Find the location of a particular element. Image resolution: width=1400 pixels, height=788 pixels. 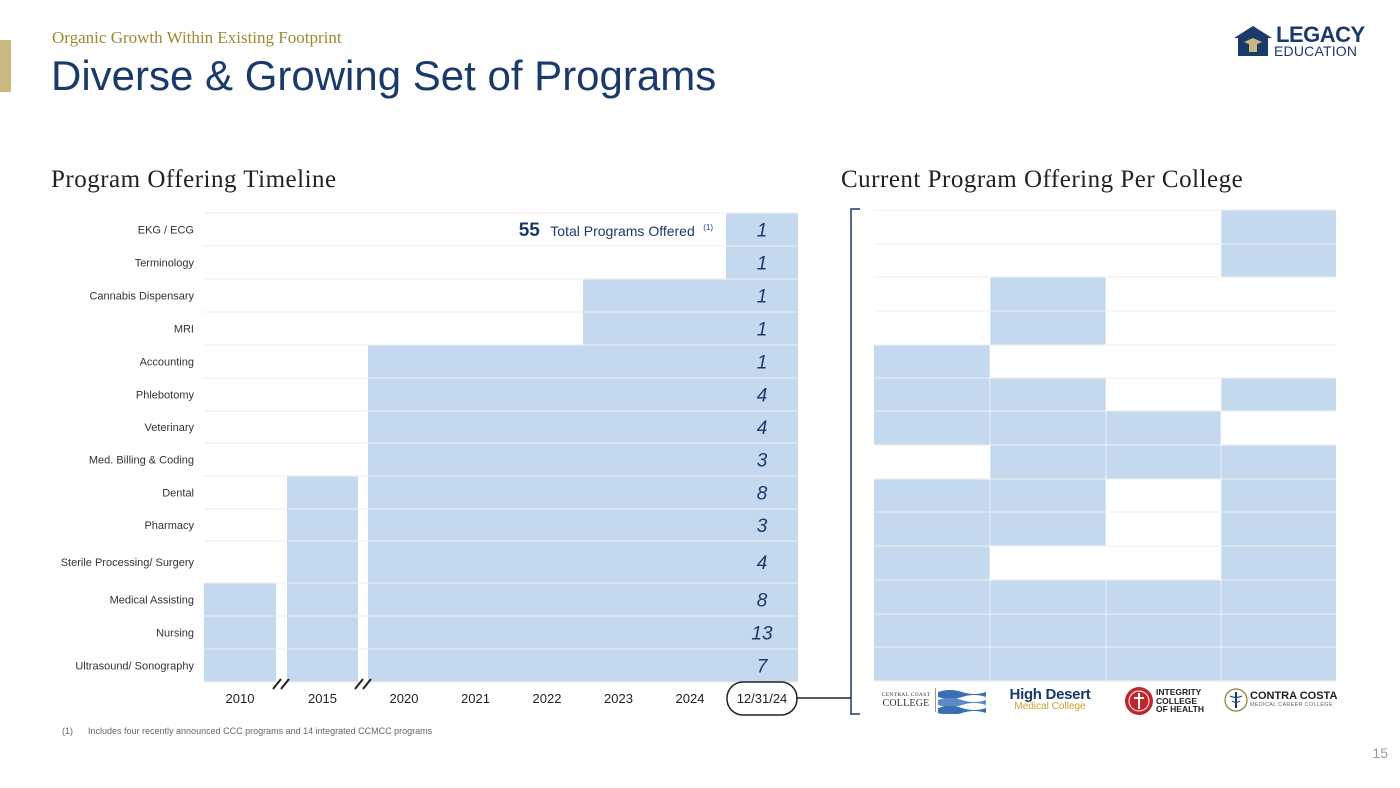

row-label-pharmacy: Pharmacy is located at coordinates (169, 526).